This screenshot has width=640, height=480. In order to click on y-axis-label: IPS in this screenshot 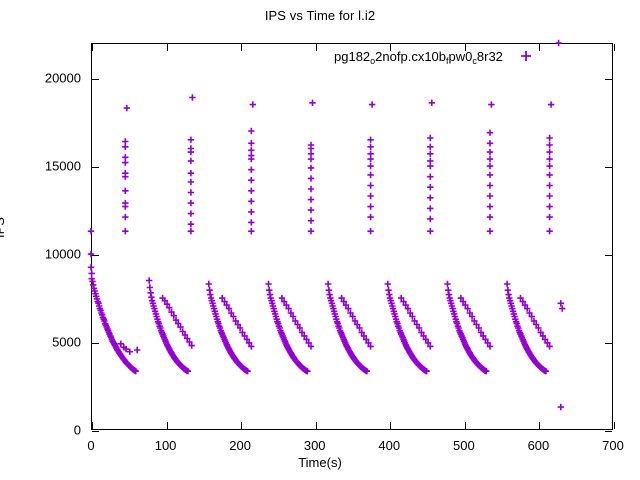, I will do `click(3, 227)`.